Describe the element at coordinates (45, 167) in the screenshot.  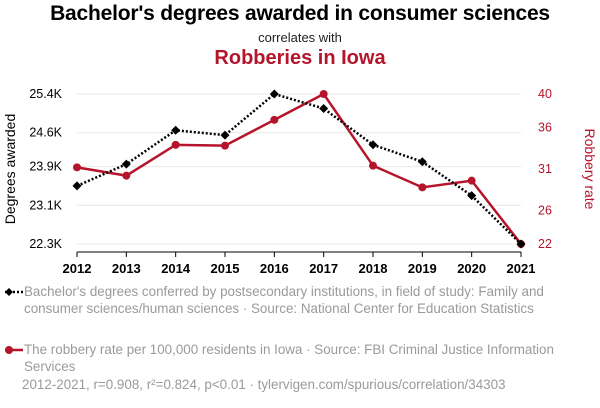
I see `y-left-tick-label: 23.9K` at that location.